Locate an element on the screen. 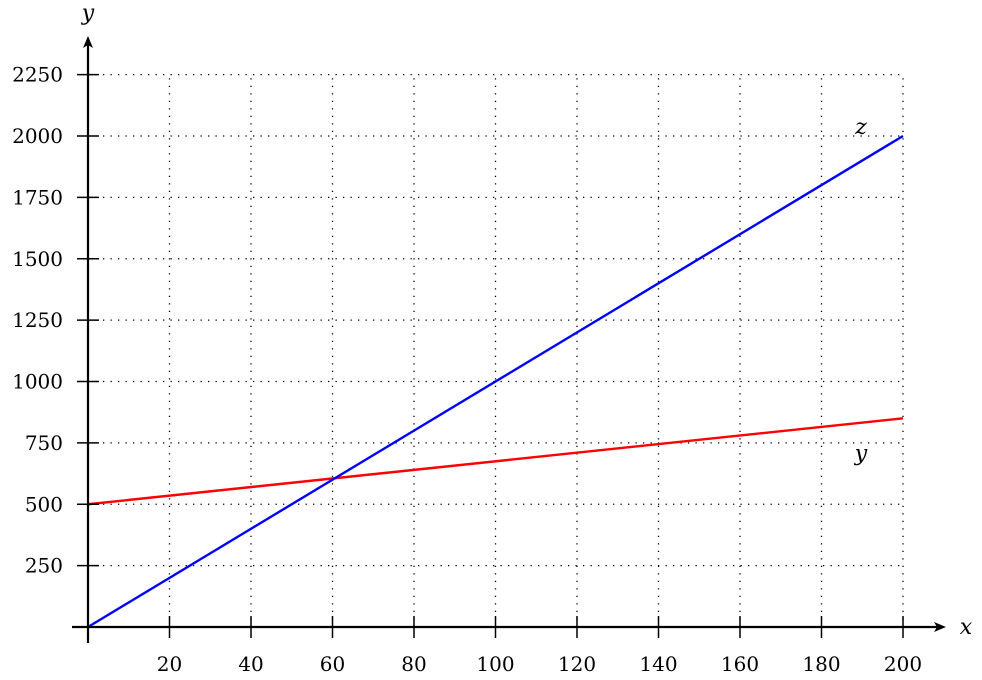 This screenshot has height=680, width=982. x-tick-label: 180 is located at coordinates (821, 664).